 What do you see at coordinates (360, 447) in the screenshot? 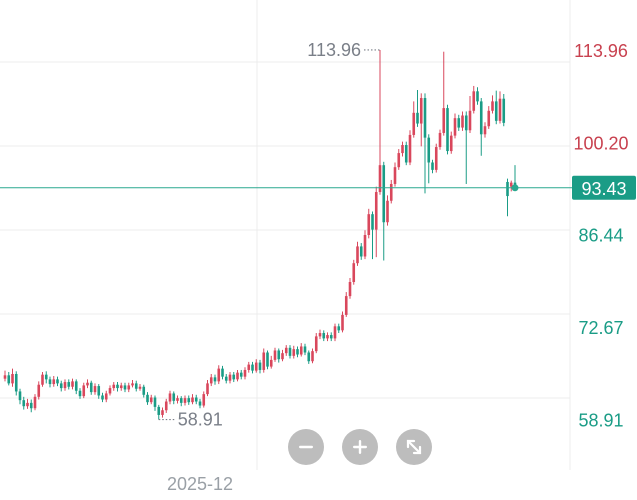
I see `zoom-in-button` at bounding box center [360, 447].